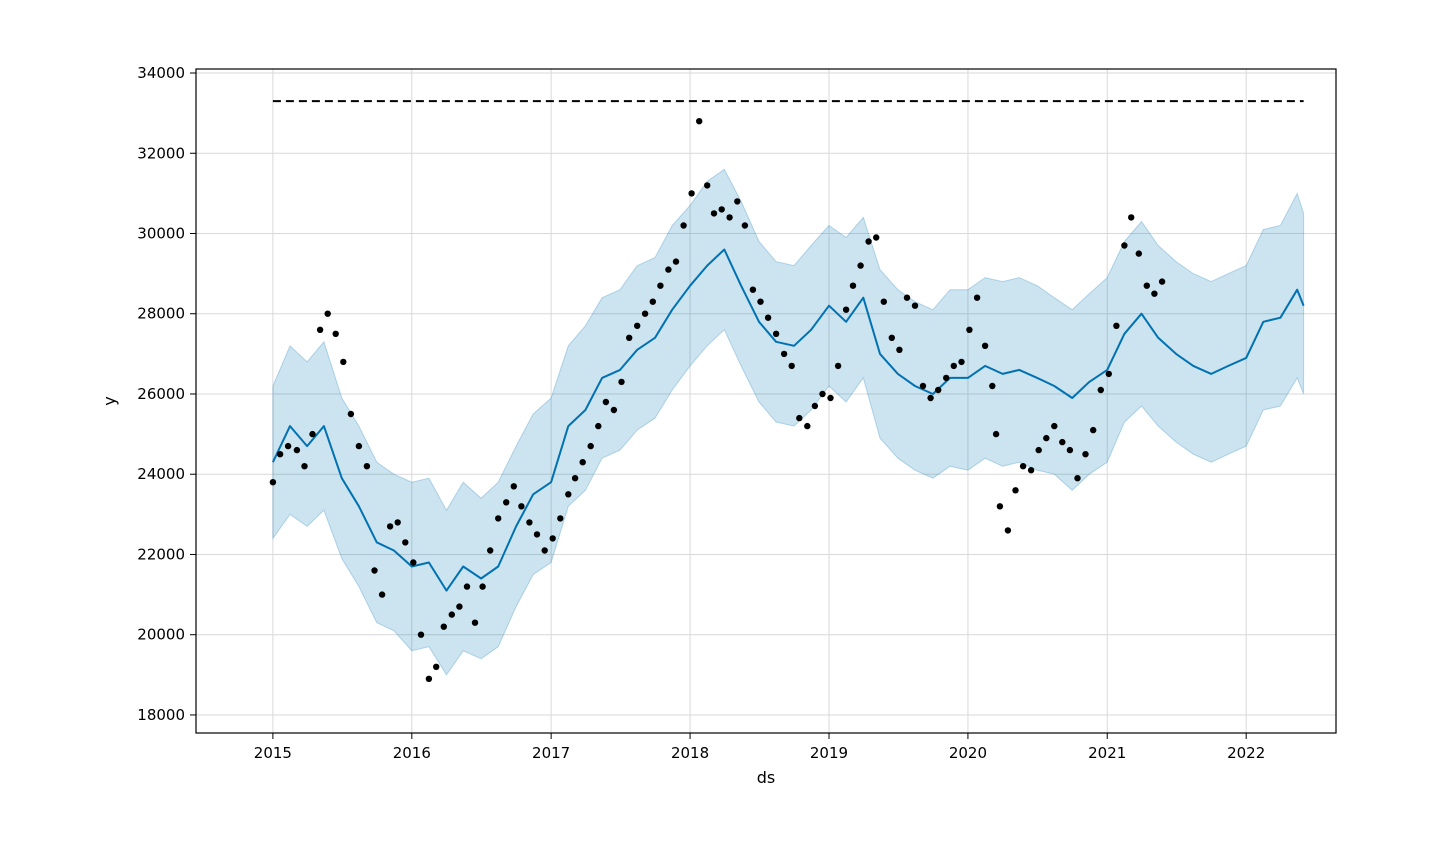 The width and height of the screenshot is (1440, 850). I want to click on y-tick-label: 32000, so click(161, 153).